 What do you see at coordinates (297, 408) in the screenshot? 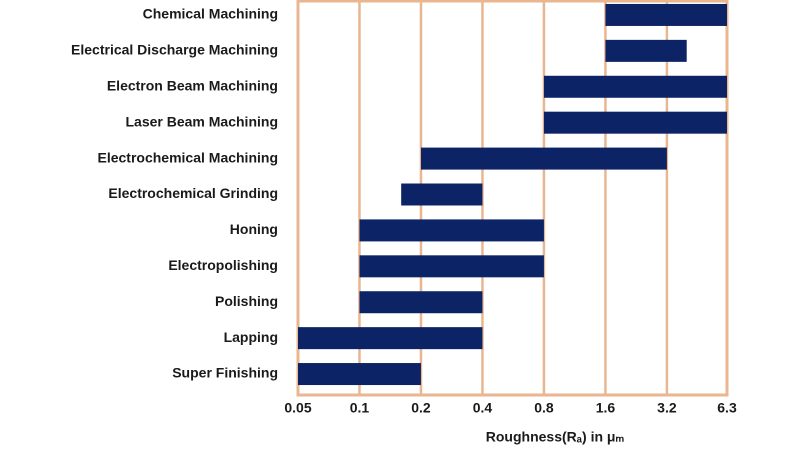
I see `x-tick-label: 0.05` at bounding box center [297, 408].